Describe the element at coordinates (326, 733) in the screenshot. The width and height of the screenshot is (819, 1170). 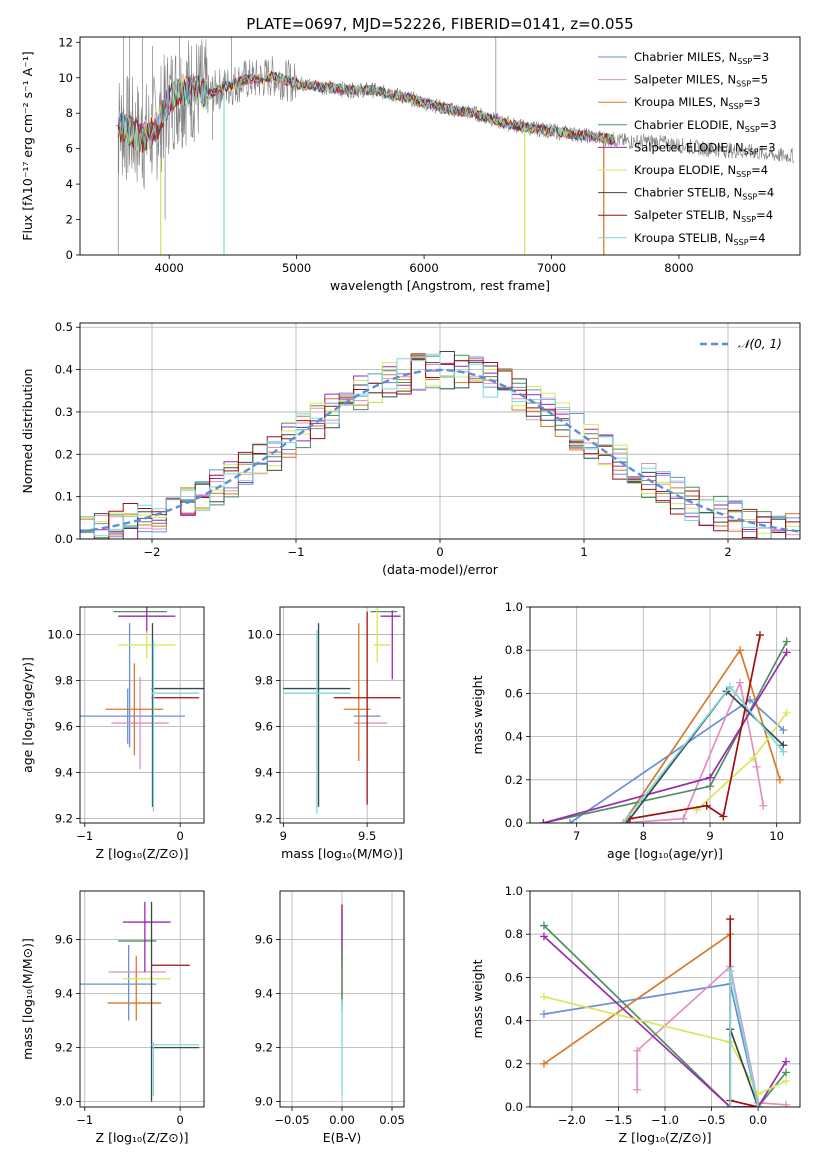
I see `age-vs-mass-panel: 9 9.5 9.2 9.4 9.6 9.8 10.0 mass [log₁₀(M/M⊙)]` at that location.